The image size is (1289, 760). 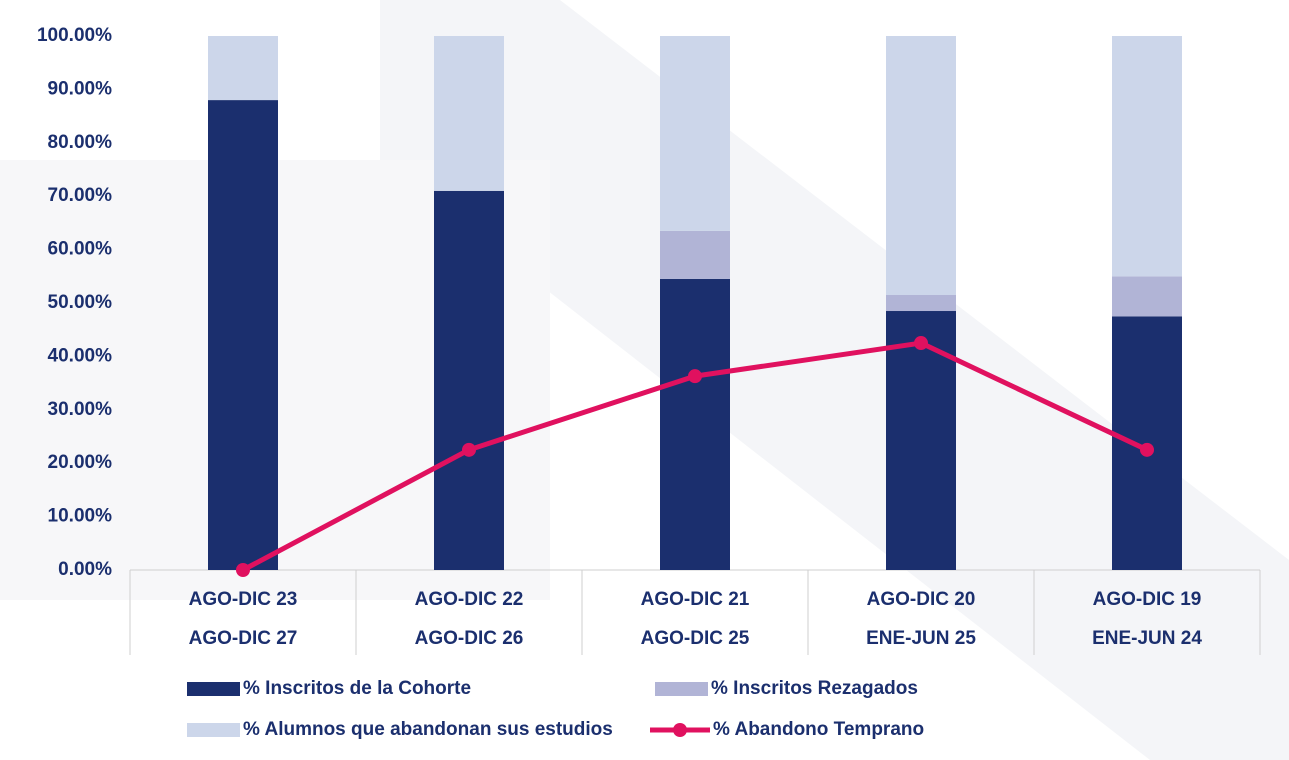 I want to click on x-tick-label: AGO-DIC 23, so click(x=243, y=599).